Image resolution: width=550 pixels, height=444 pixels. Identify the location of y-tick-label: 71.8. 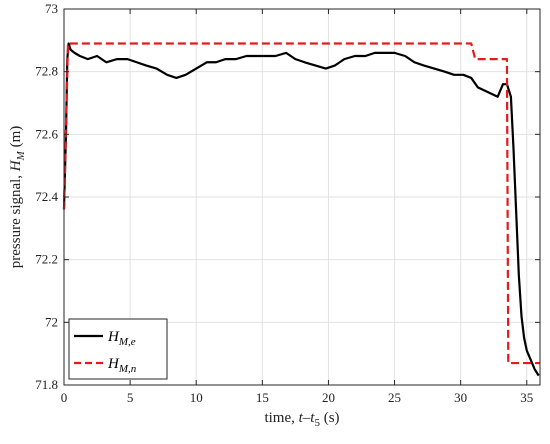
(46, 384).